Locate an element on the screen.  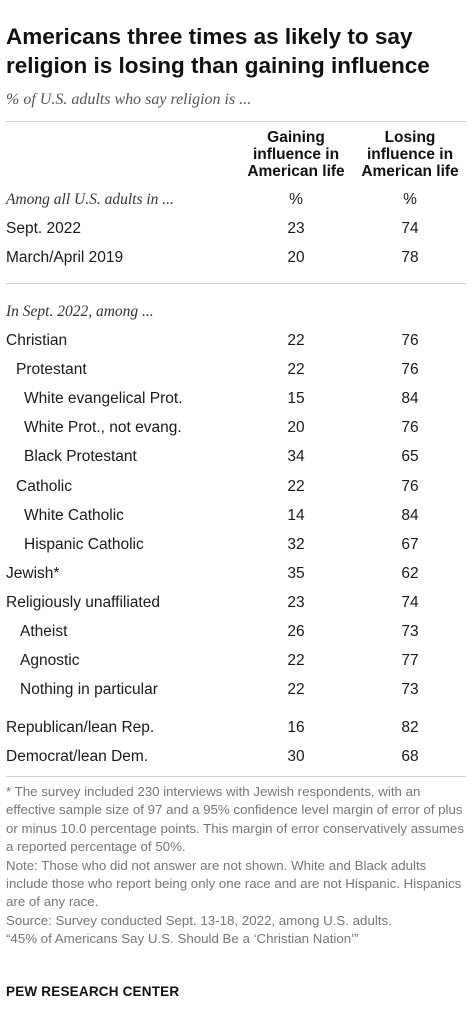
table-row: Christian 22 76 is located at coordinates (236, 341).